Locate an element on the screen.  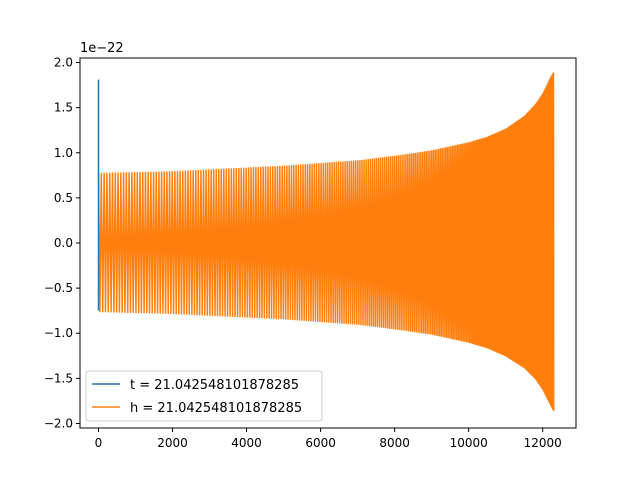
legend-box is located at coordinates (204, 396).